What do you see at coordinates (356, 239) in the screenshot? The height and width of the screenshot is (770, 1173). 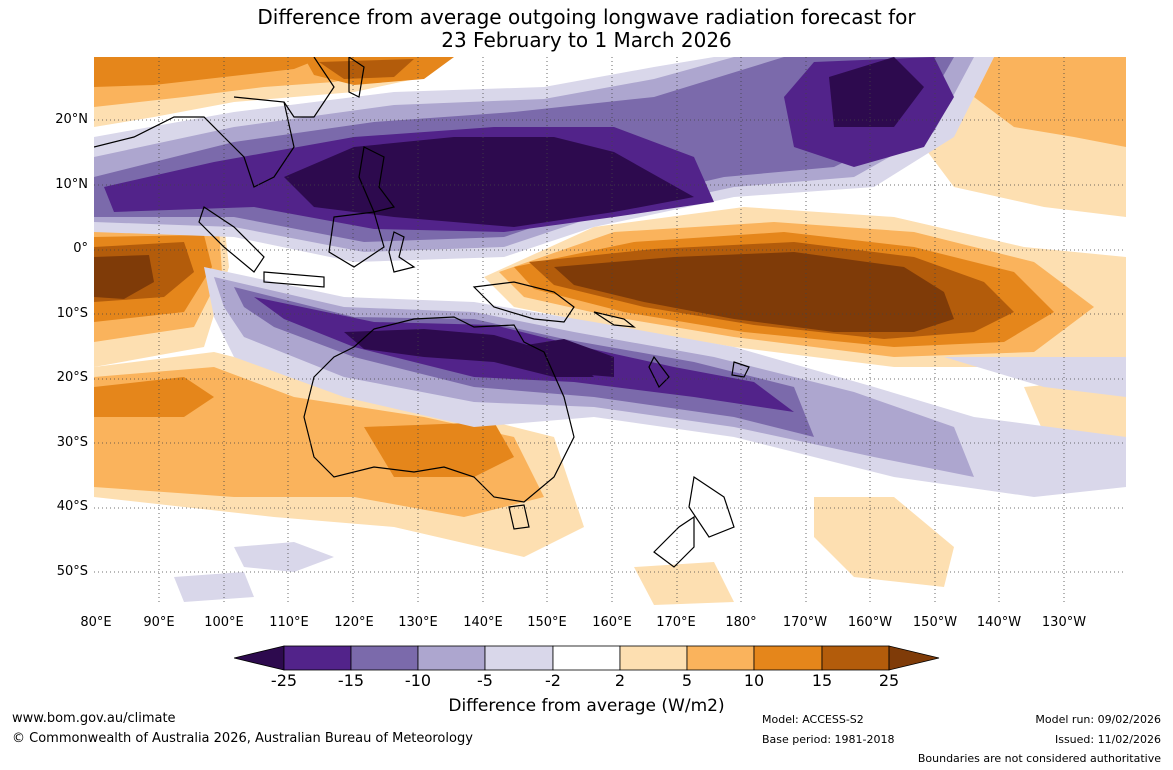 I see `coast-borneo` at bounding box center [356, 239].